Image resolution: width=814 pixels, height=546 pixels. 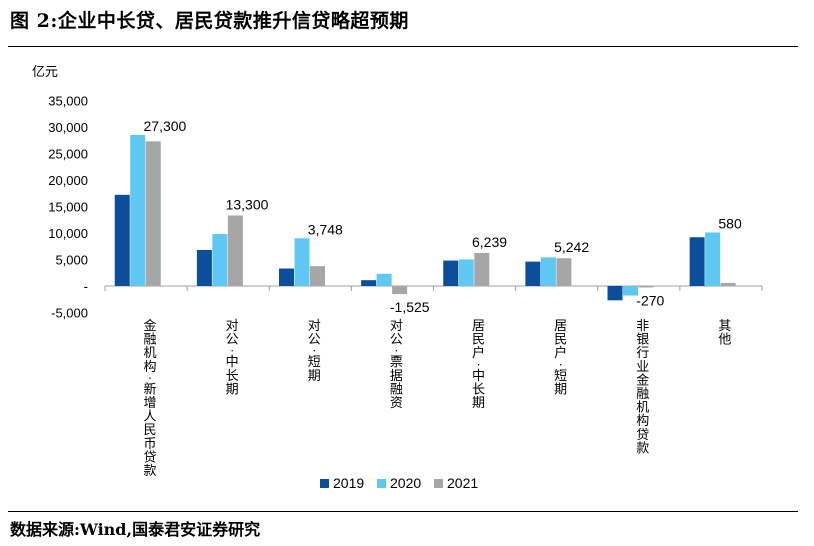 I want to click on legend-swatch-2021, so click(x=438, y=483).